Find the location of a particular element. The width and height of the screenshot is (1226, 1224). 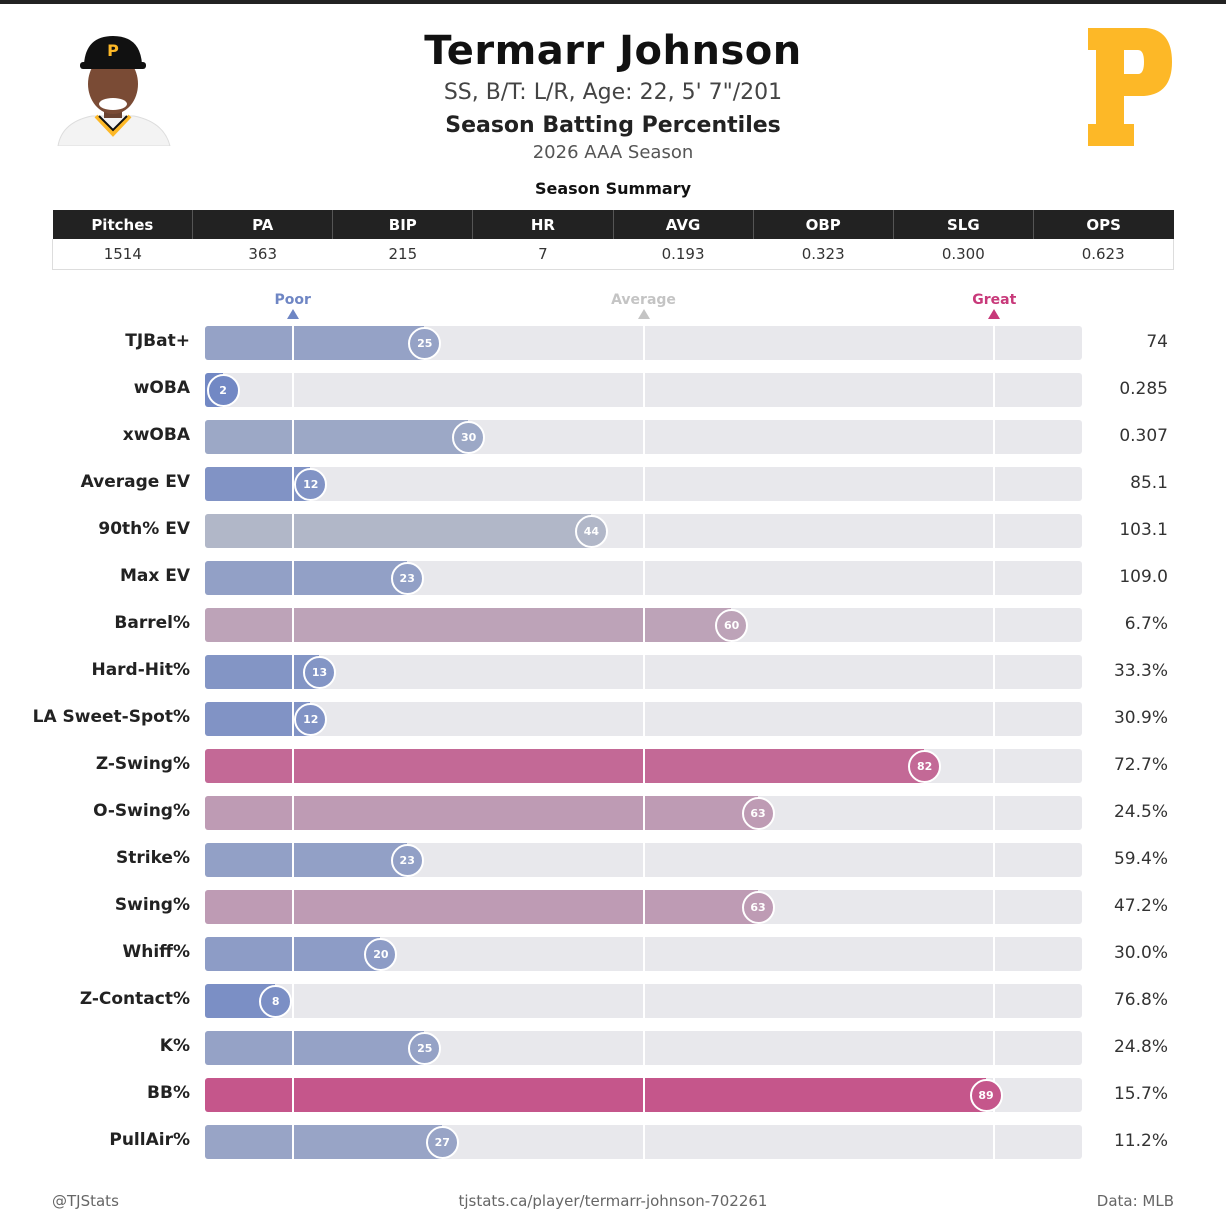

scale-label-poor: Poor is located at coordinates (292, 300).